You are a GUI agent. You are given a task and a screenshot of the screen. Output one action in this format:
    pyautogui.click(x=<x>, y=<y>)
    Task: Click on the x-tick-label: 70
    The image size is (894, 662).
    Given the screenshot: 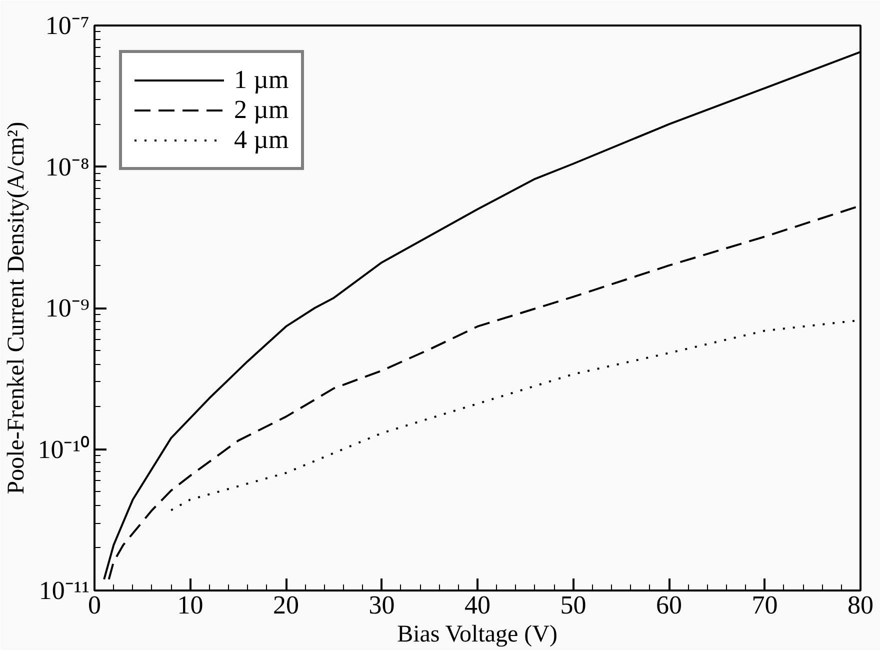 What is the action you would take?
    pyautogui.click(x=765, y=605)
    